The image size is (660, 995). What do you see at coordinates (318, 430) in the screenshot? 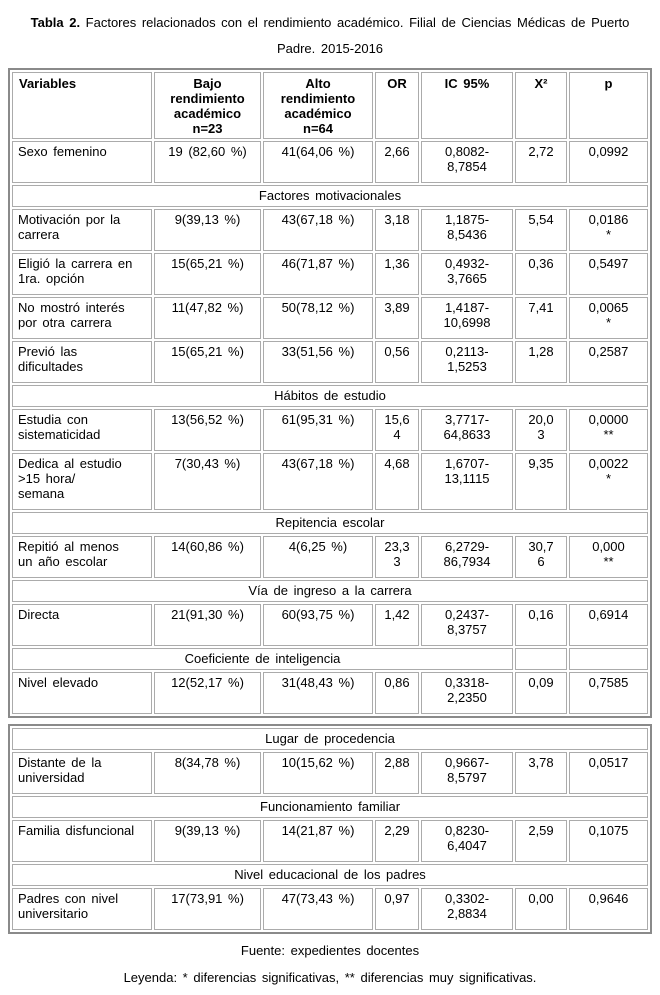
I see `cell-alto-rendimiento: 61(95,31 %)` at bounding box center [318, 430].